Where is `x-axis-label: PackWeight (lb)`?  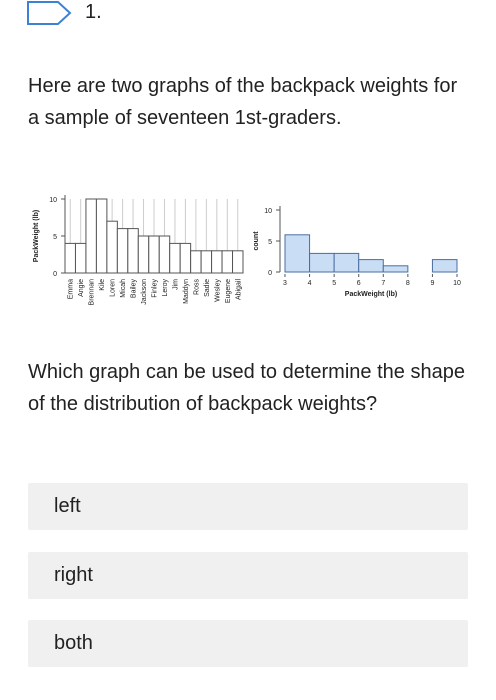
x-axis-label: PackWeight (lb) is located at coordinates (371, 294).